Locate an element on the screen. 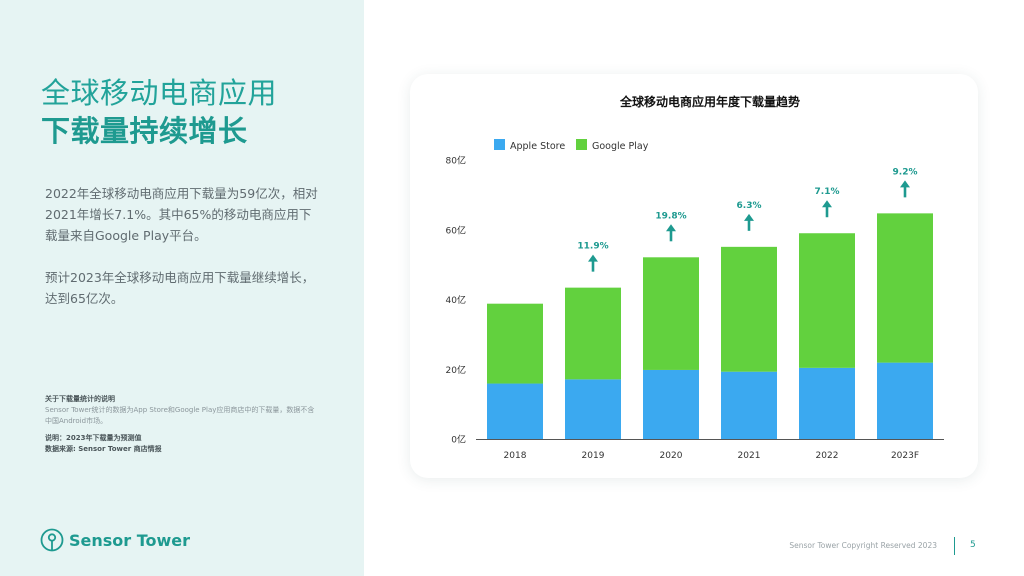 The width and height of the screenshot is (1024, 576). logo-text: Sensor Tower is located at coordinates (130, 540).